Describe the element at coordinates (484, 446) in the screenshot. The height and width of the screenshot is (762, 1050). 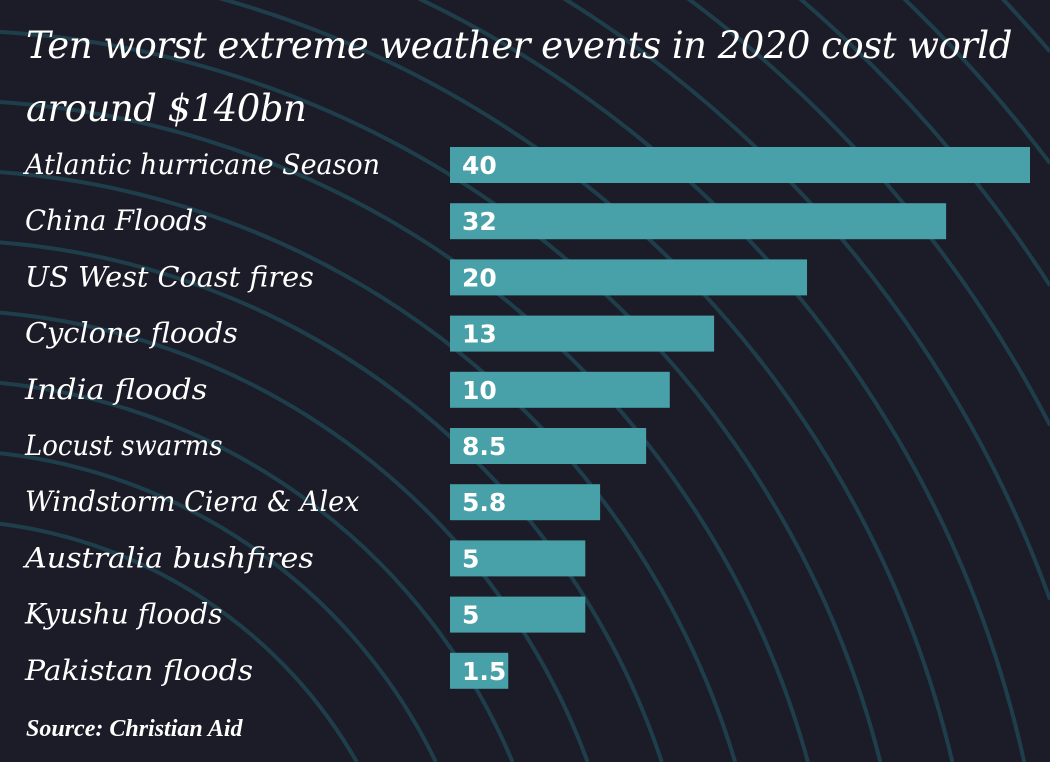
I see `value-label: 8.5` at that location.